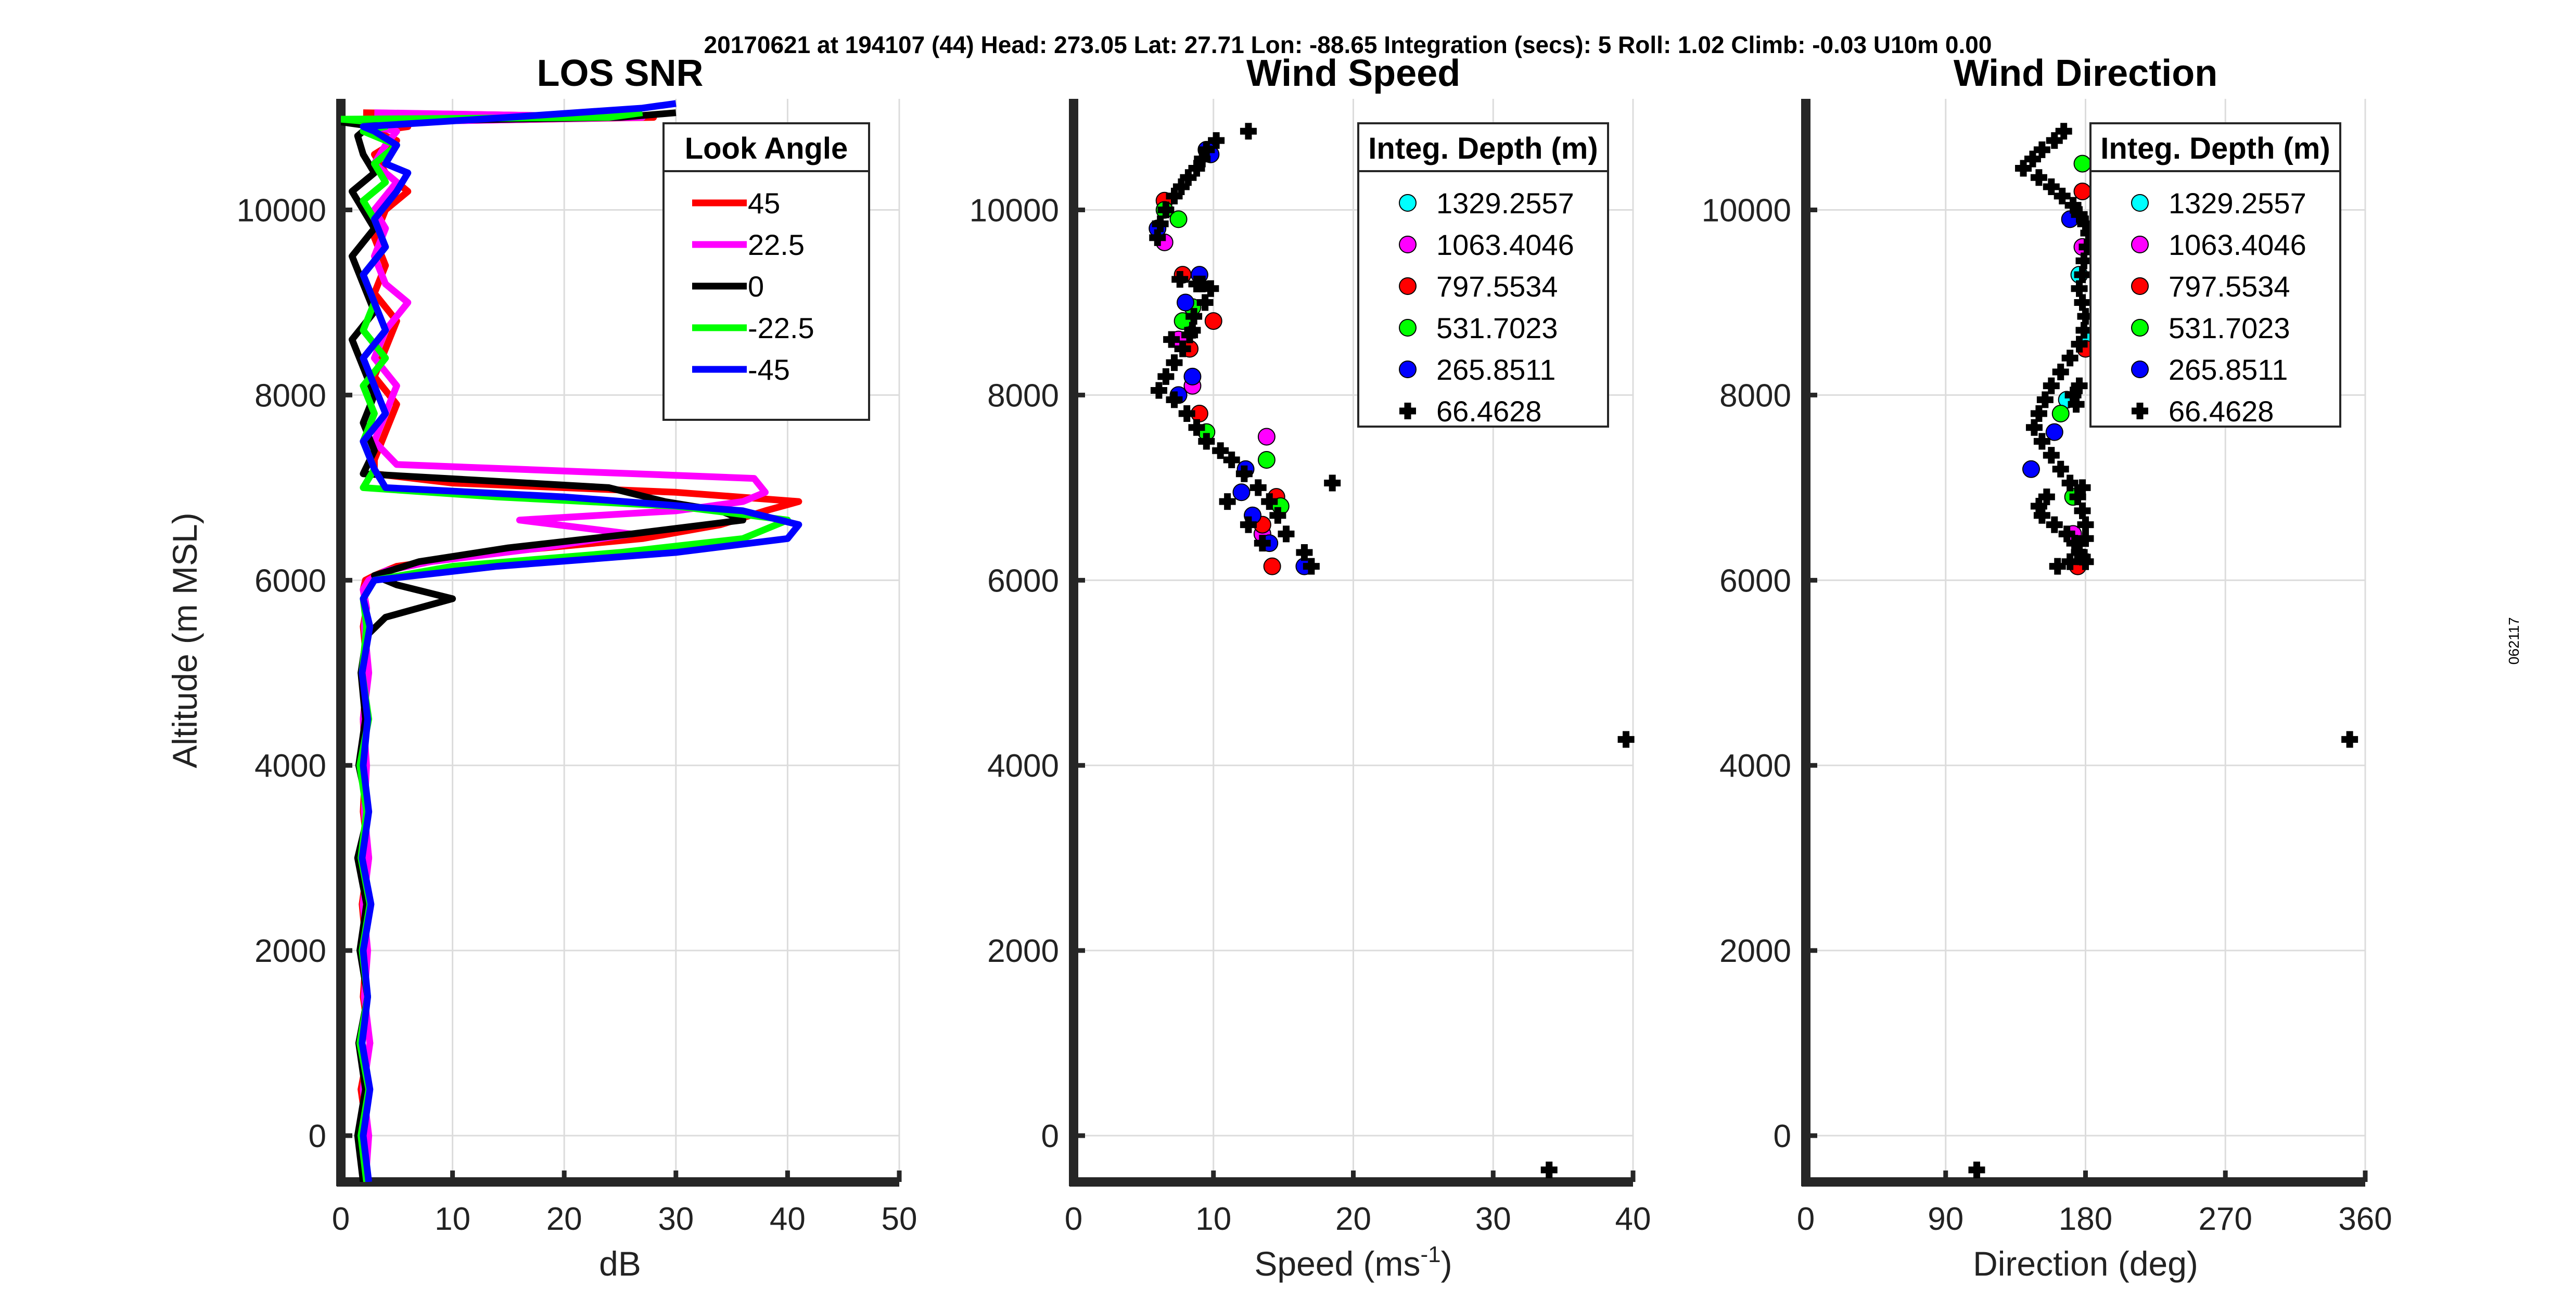 The height and width of the screenshot is (1312, 2576). Describe the element at coordinates (766, 272) in the screenshot. I see `legend: Look Angle 45 22.5 0 -22.5 -45` at that location.